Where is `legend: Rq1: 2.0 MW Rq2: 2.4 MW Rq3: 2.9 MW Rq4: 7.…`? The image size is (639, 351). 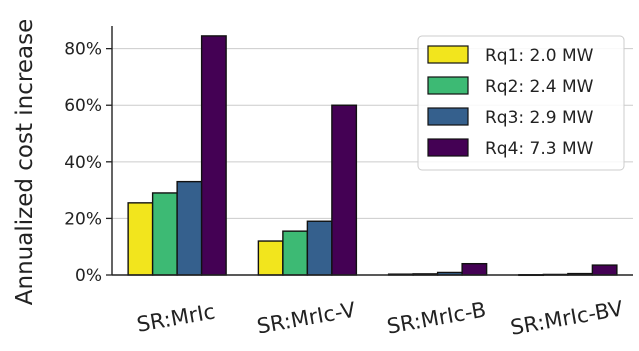 legend: Rq1: 2.0 MW Rq2: 2.4 MW Rq3: 2.9 MW Rq4: 7.… is located at coordinates (521, 103).